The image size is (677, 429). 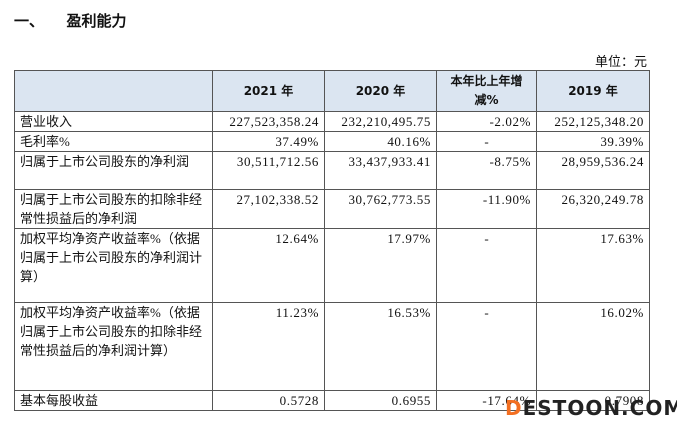 I want to click on cell-value: 11.23%, so click(x=268, y=346).